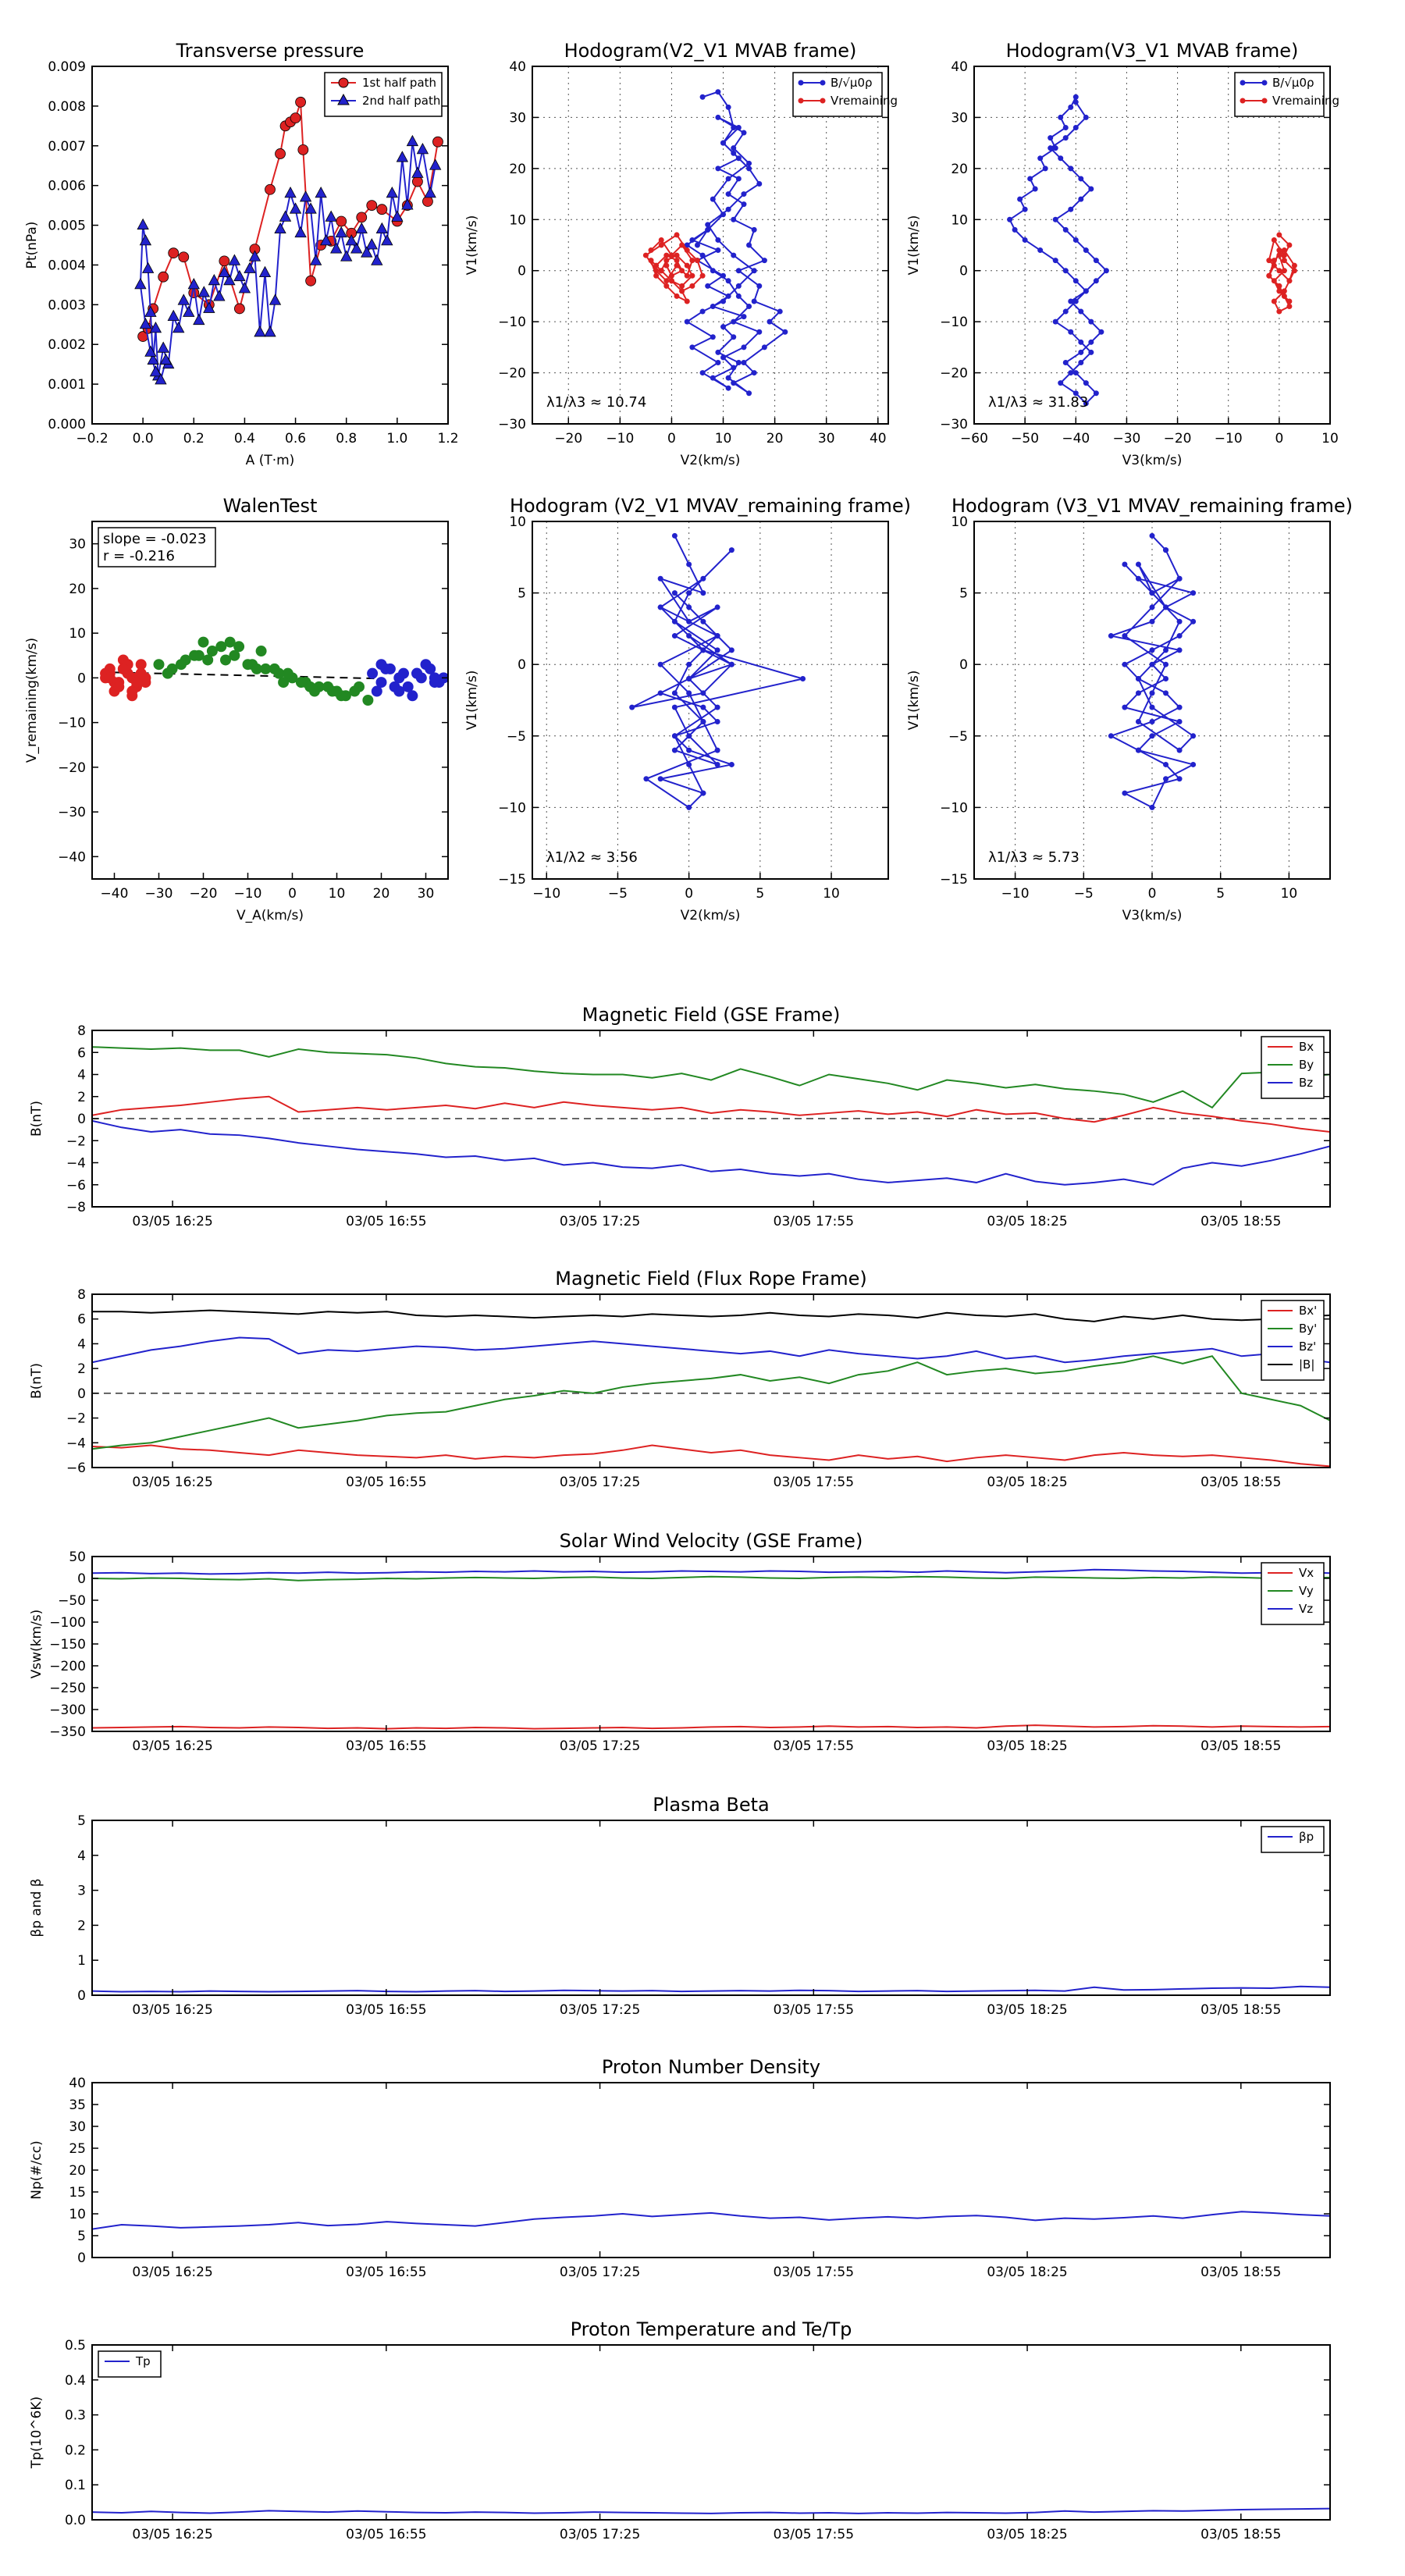  Describe the element at coordinates (814, 2272) in the screenshot. I see `x-tick-label: 03/05 17:55` at that location.